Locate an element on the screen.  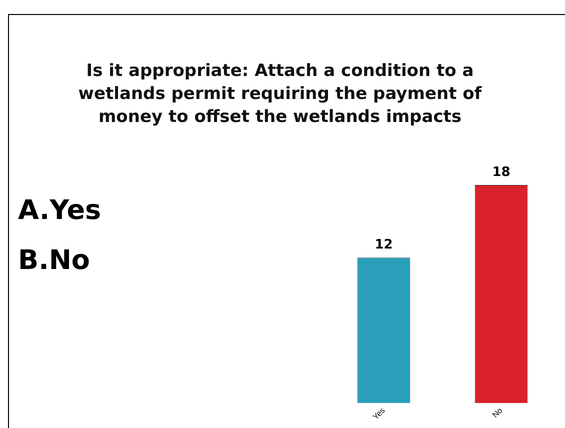
data-label: 18 is located at coordinates (501, 172).